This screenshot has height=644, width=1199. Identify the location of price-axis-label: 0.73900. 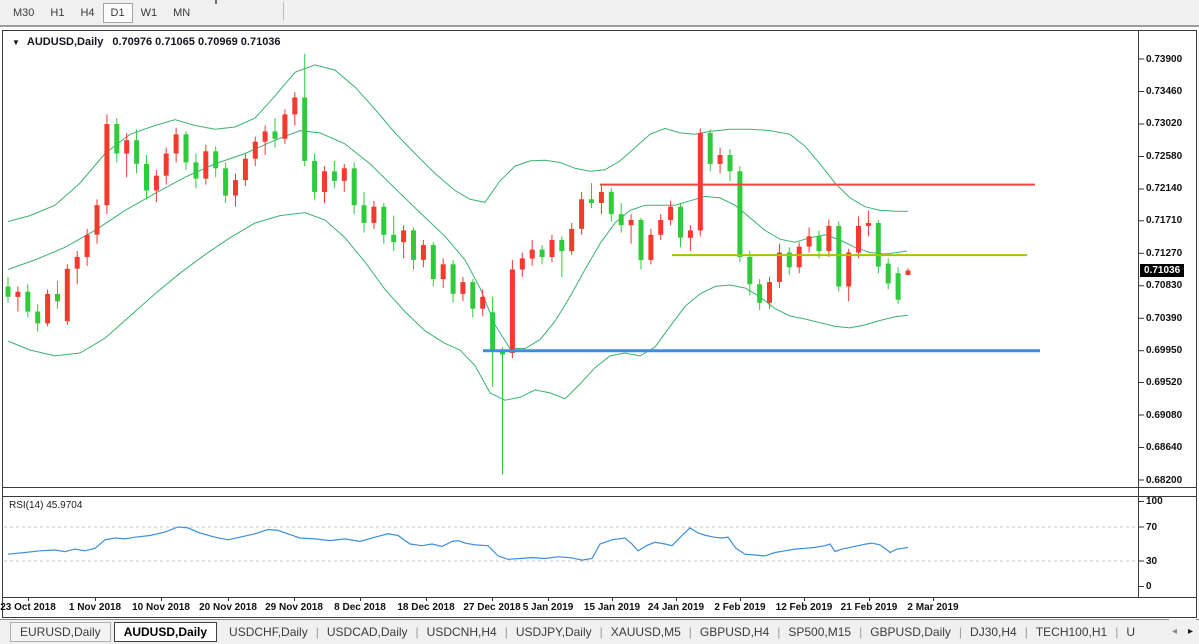
(1164, 59).